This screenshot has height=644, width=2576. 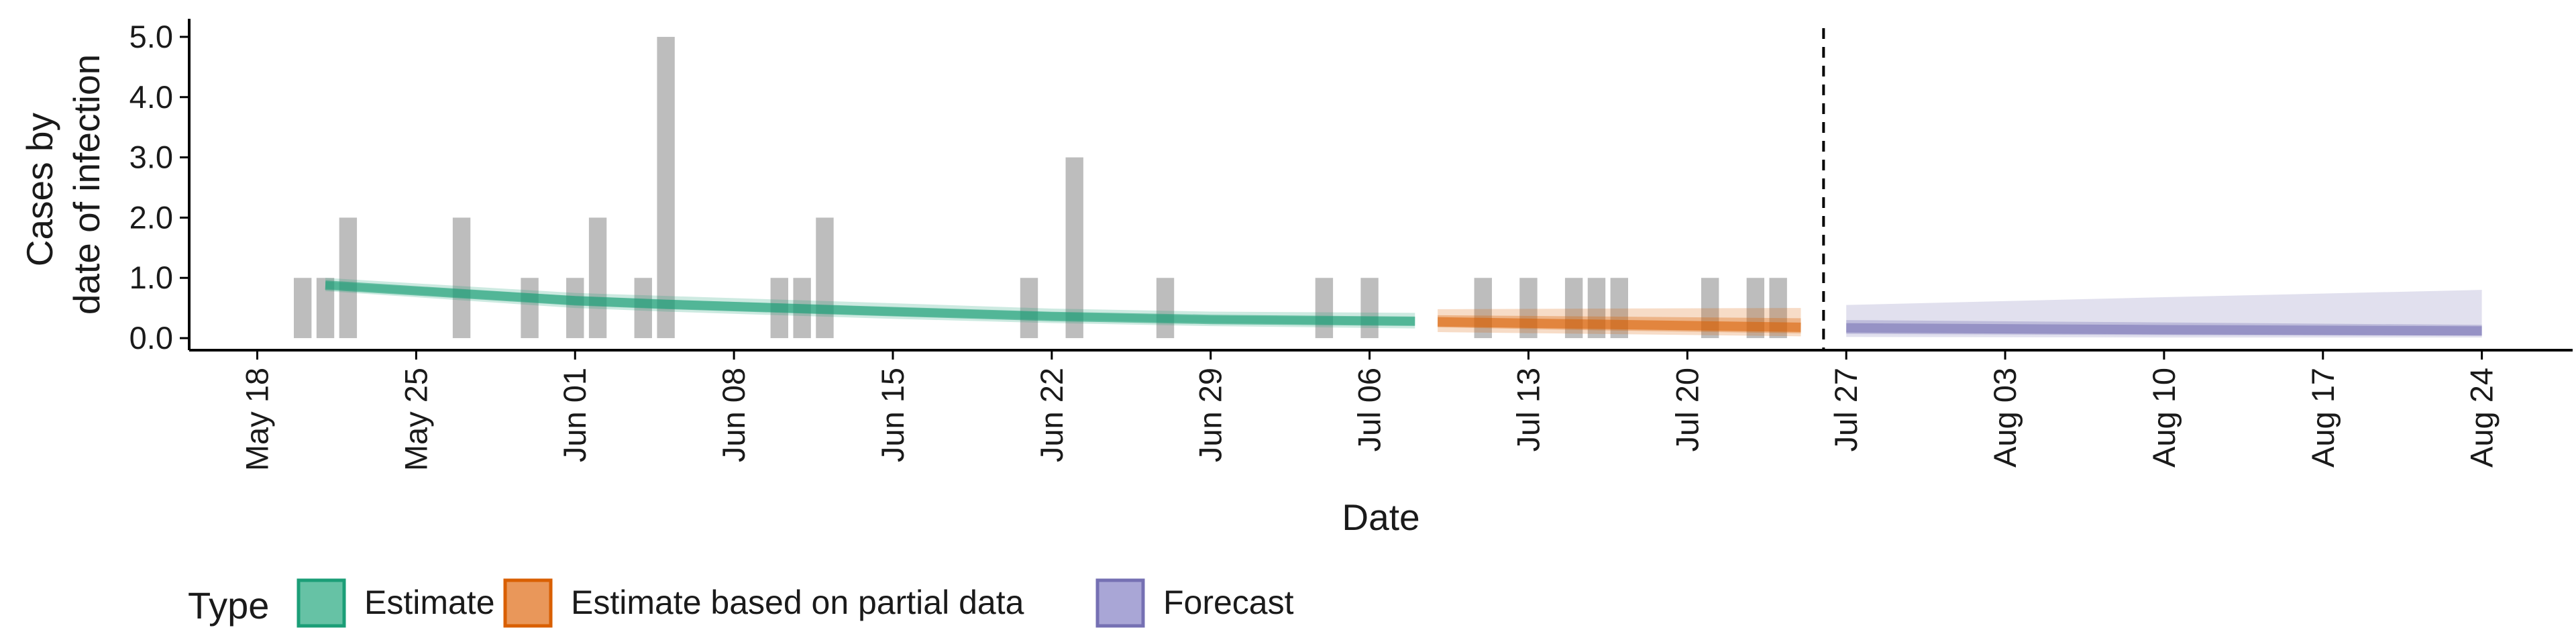 I want to click on x-tick-label: Jun 15, so click(x=892, y=415).